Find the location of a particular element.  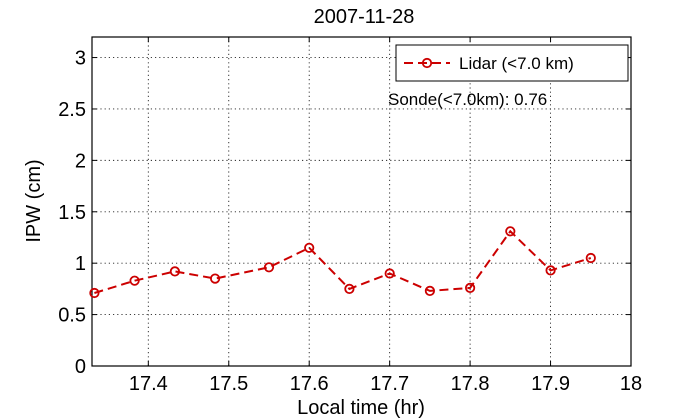

series-line is located at coordinates (343, 261).